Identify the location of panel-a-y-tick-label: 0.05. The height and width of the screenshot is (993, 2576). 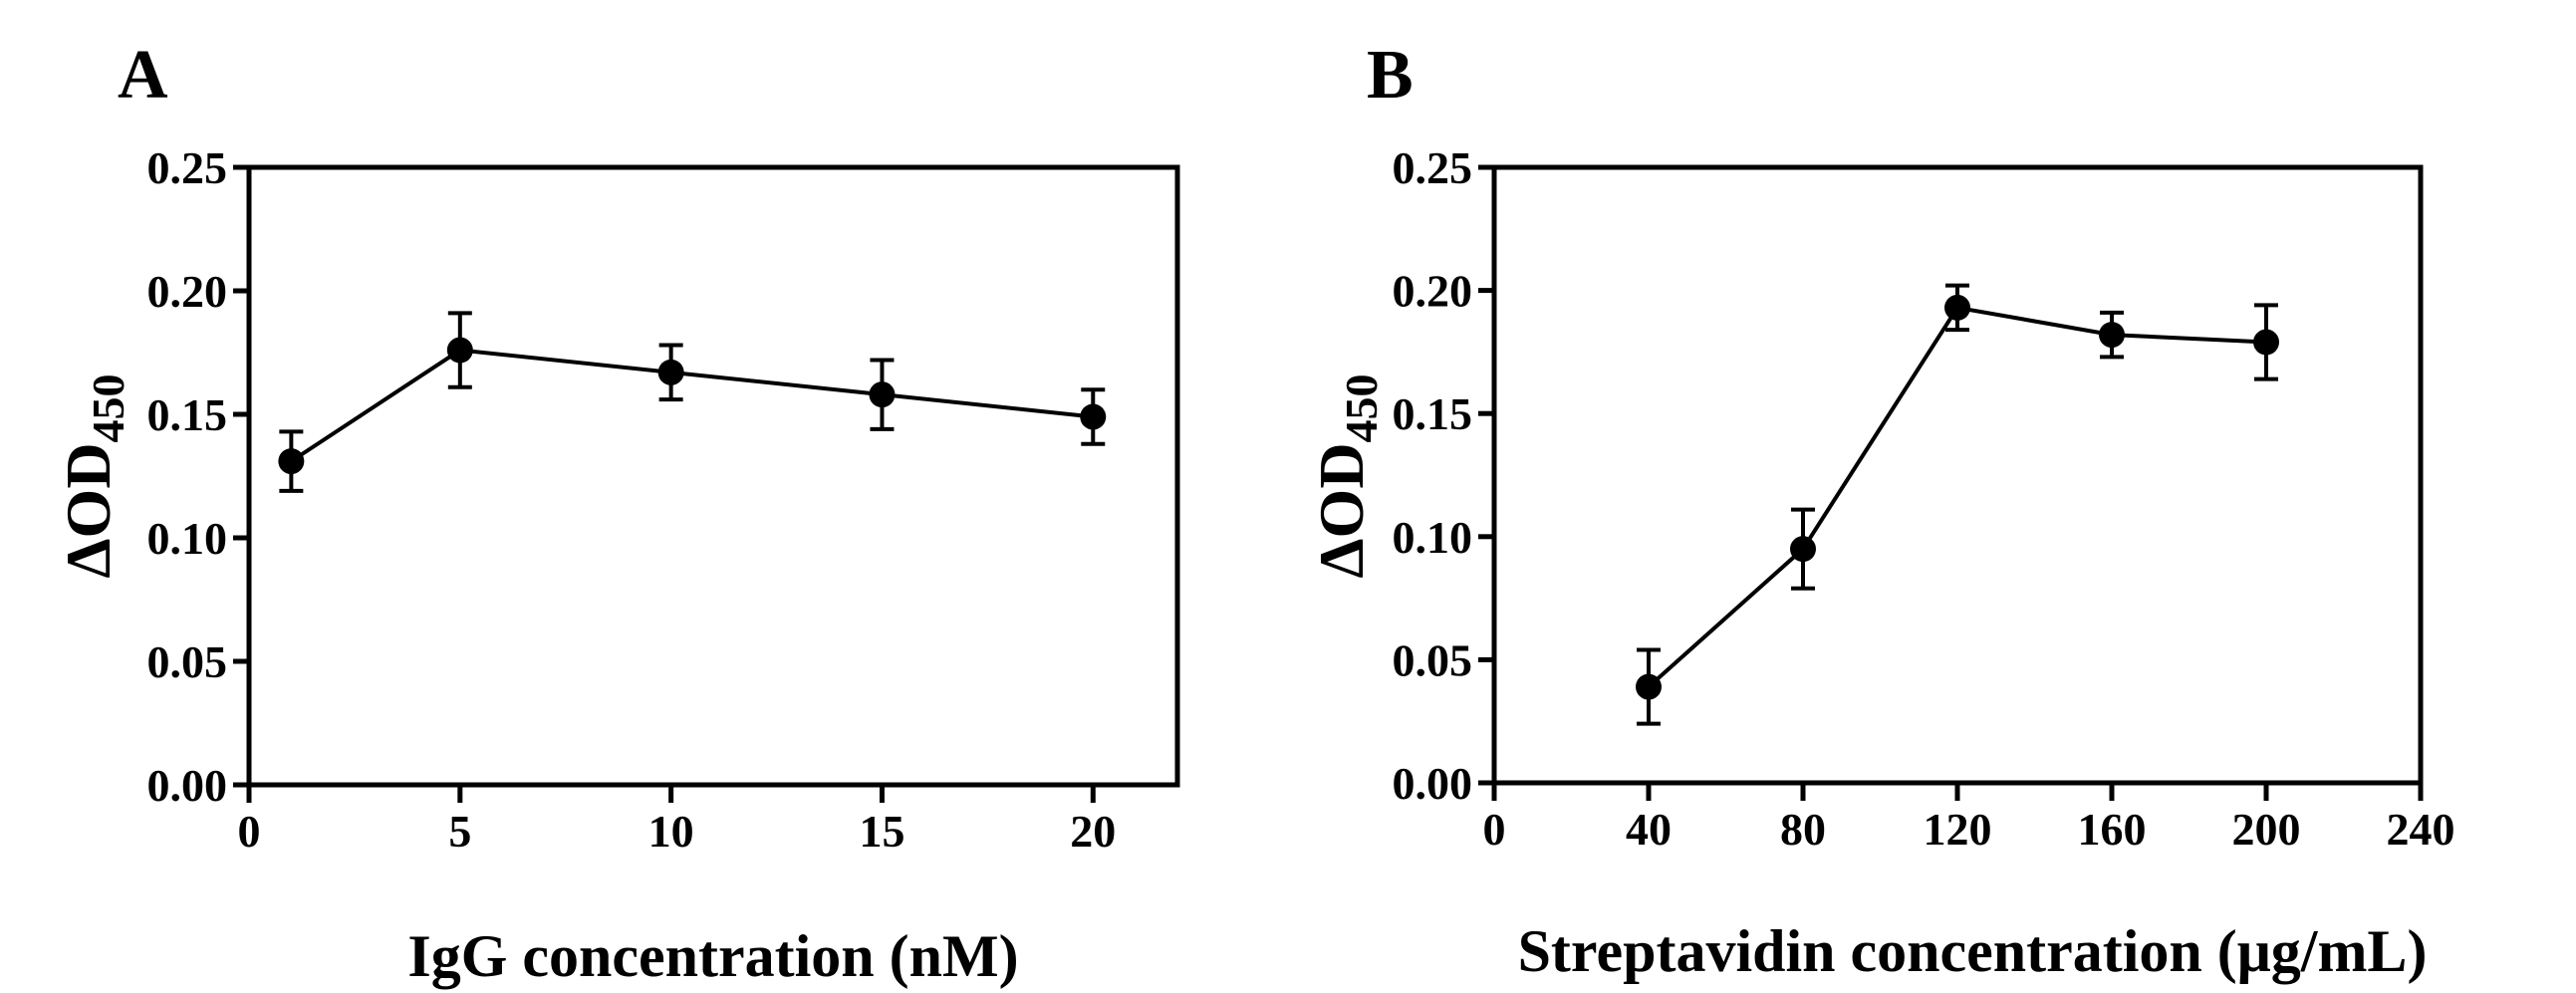
(187, 661).